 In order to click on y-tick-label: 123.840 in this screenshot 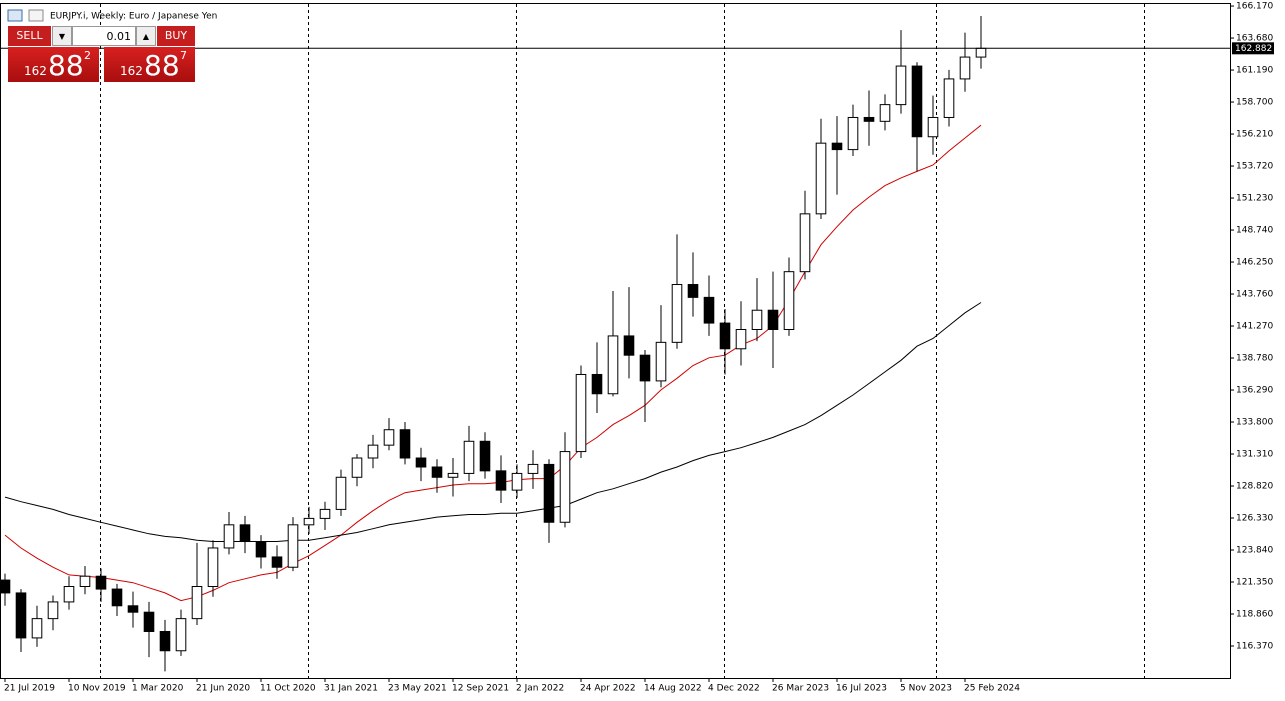, I will do `click(1254, 551)`.